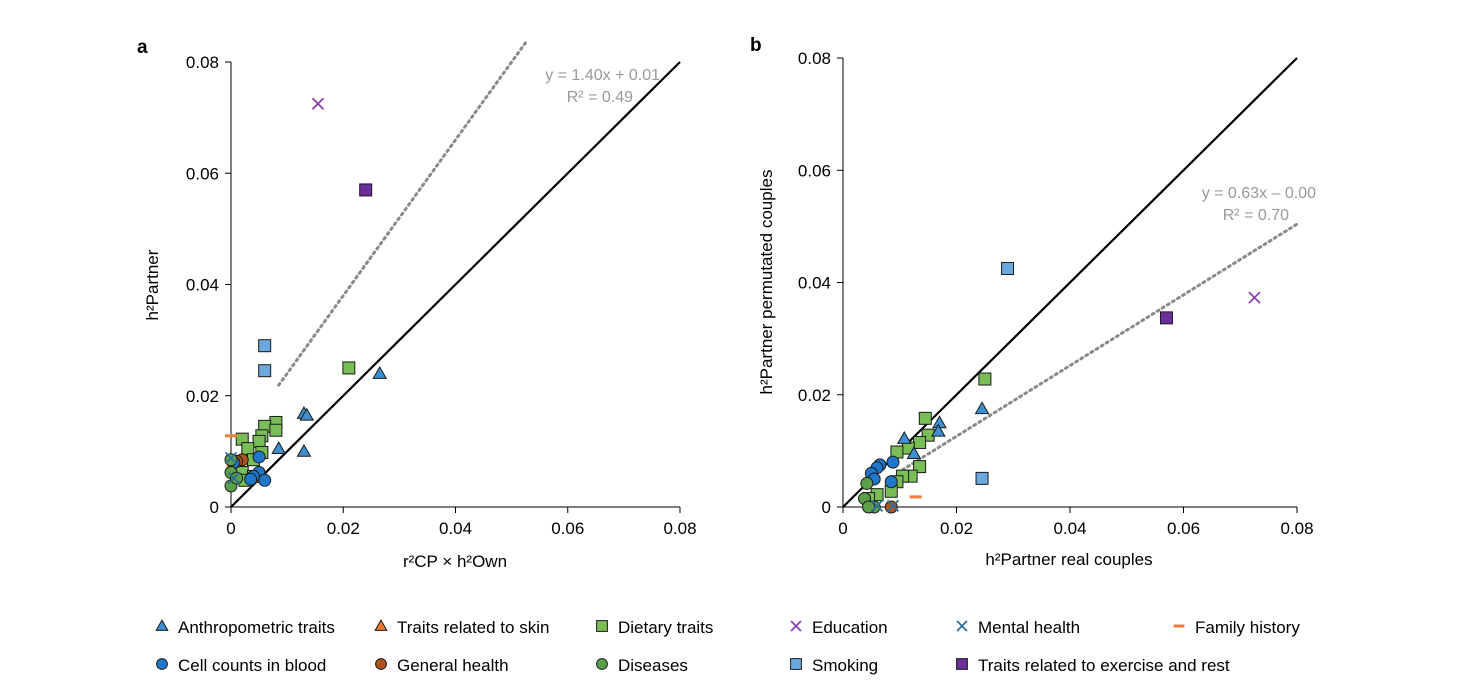 Image resolution: width=1478 pixels, height=696 pixels. What do you see at coordinates (962, 626) in the screenshot?
I see `legend-marker-mental` at bounding box center [962, 626].